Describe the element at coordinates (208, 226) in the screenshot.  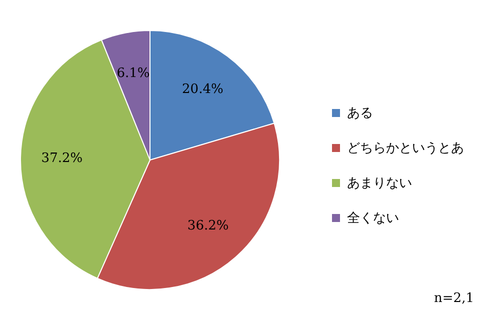
I see `data-label: 36.2%` at that location.